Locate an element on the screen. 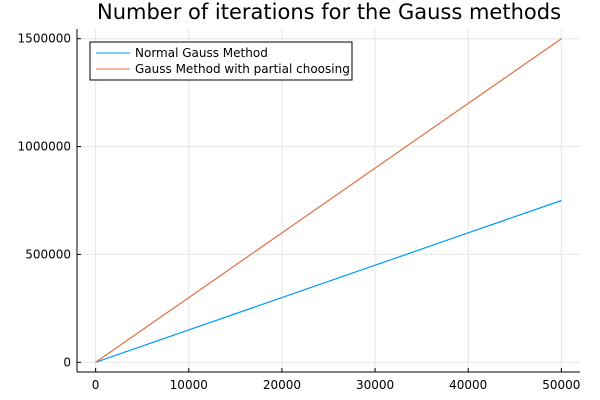  x-tick-label: 10000 is located at coordinates (189, 385).